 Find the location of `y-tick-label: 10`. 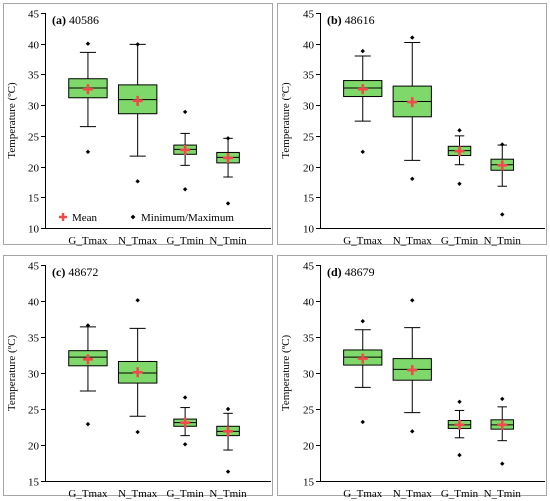

y-tick-label: 10 is located at coordinates (309, 230).